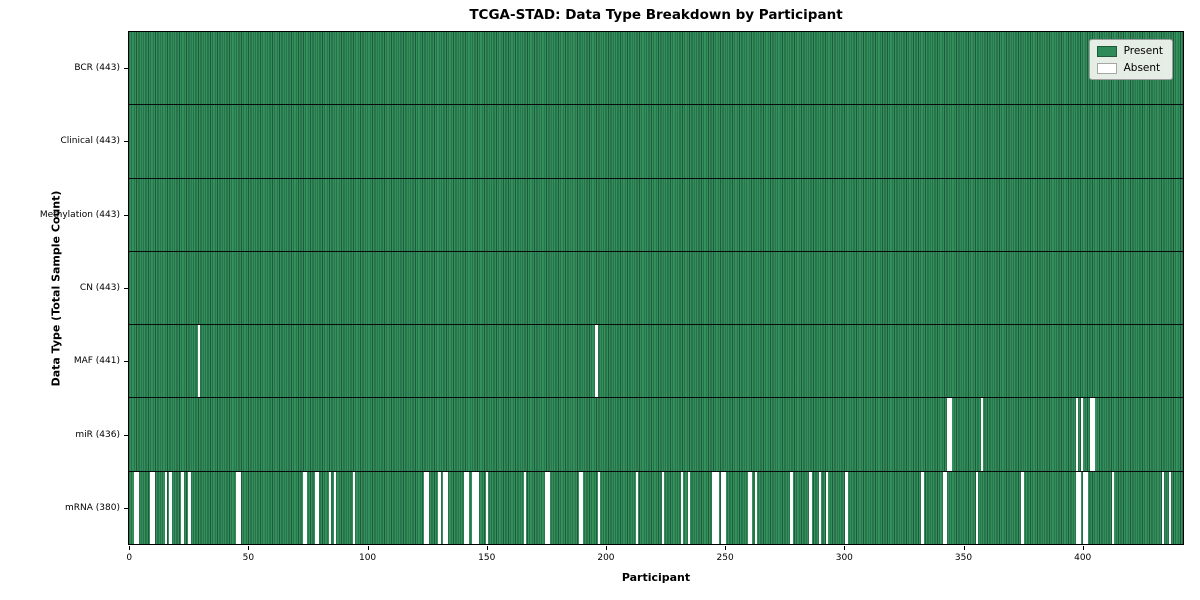 The width and height of the screenshot is (1200, 600). Describe the element at coordinates (1142, 68) in the screenshot. I see `legend-label: Absent` at that location.